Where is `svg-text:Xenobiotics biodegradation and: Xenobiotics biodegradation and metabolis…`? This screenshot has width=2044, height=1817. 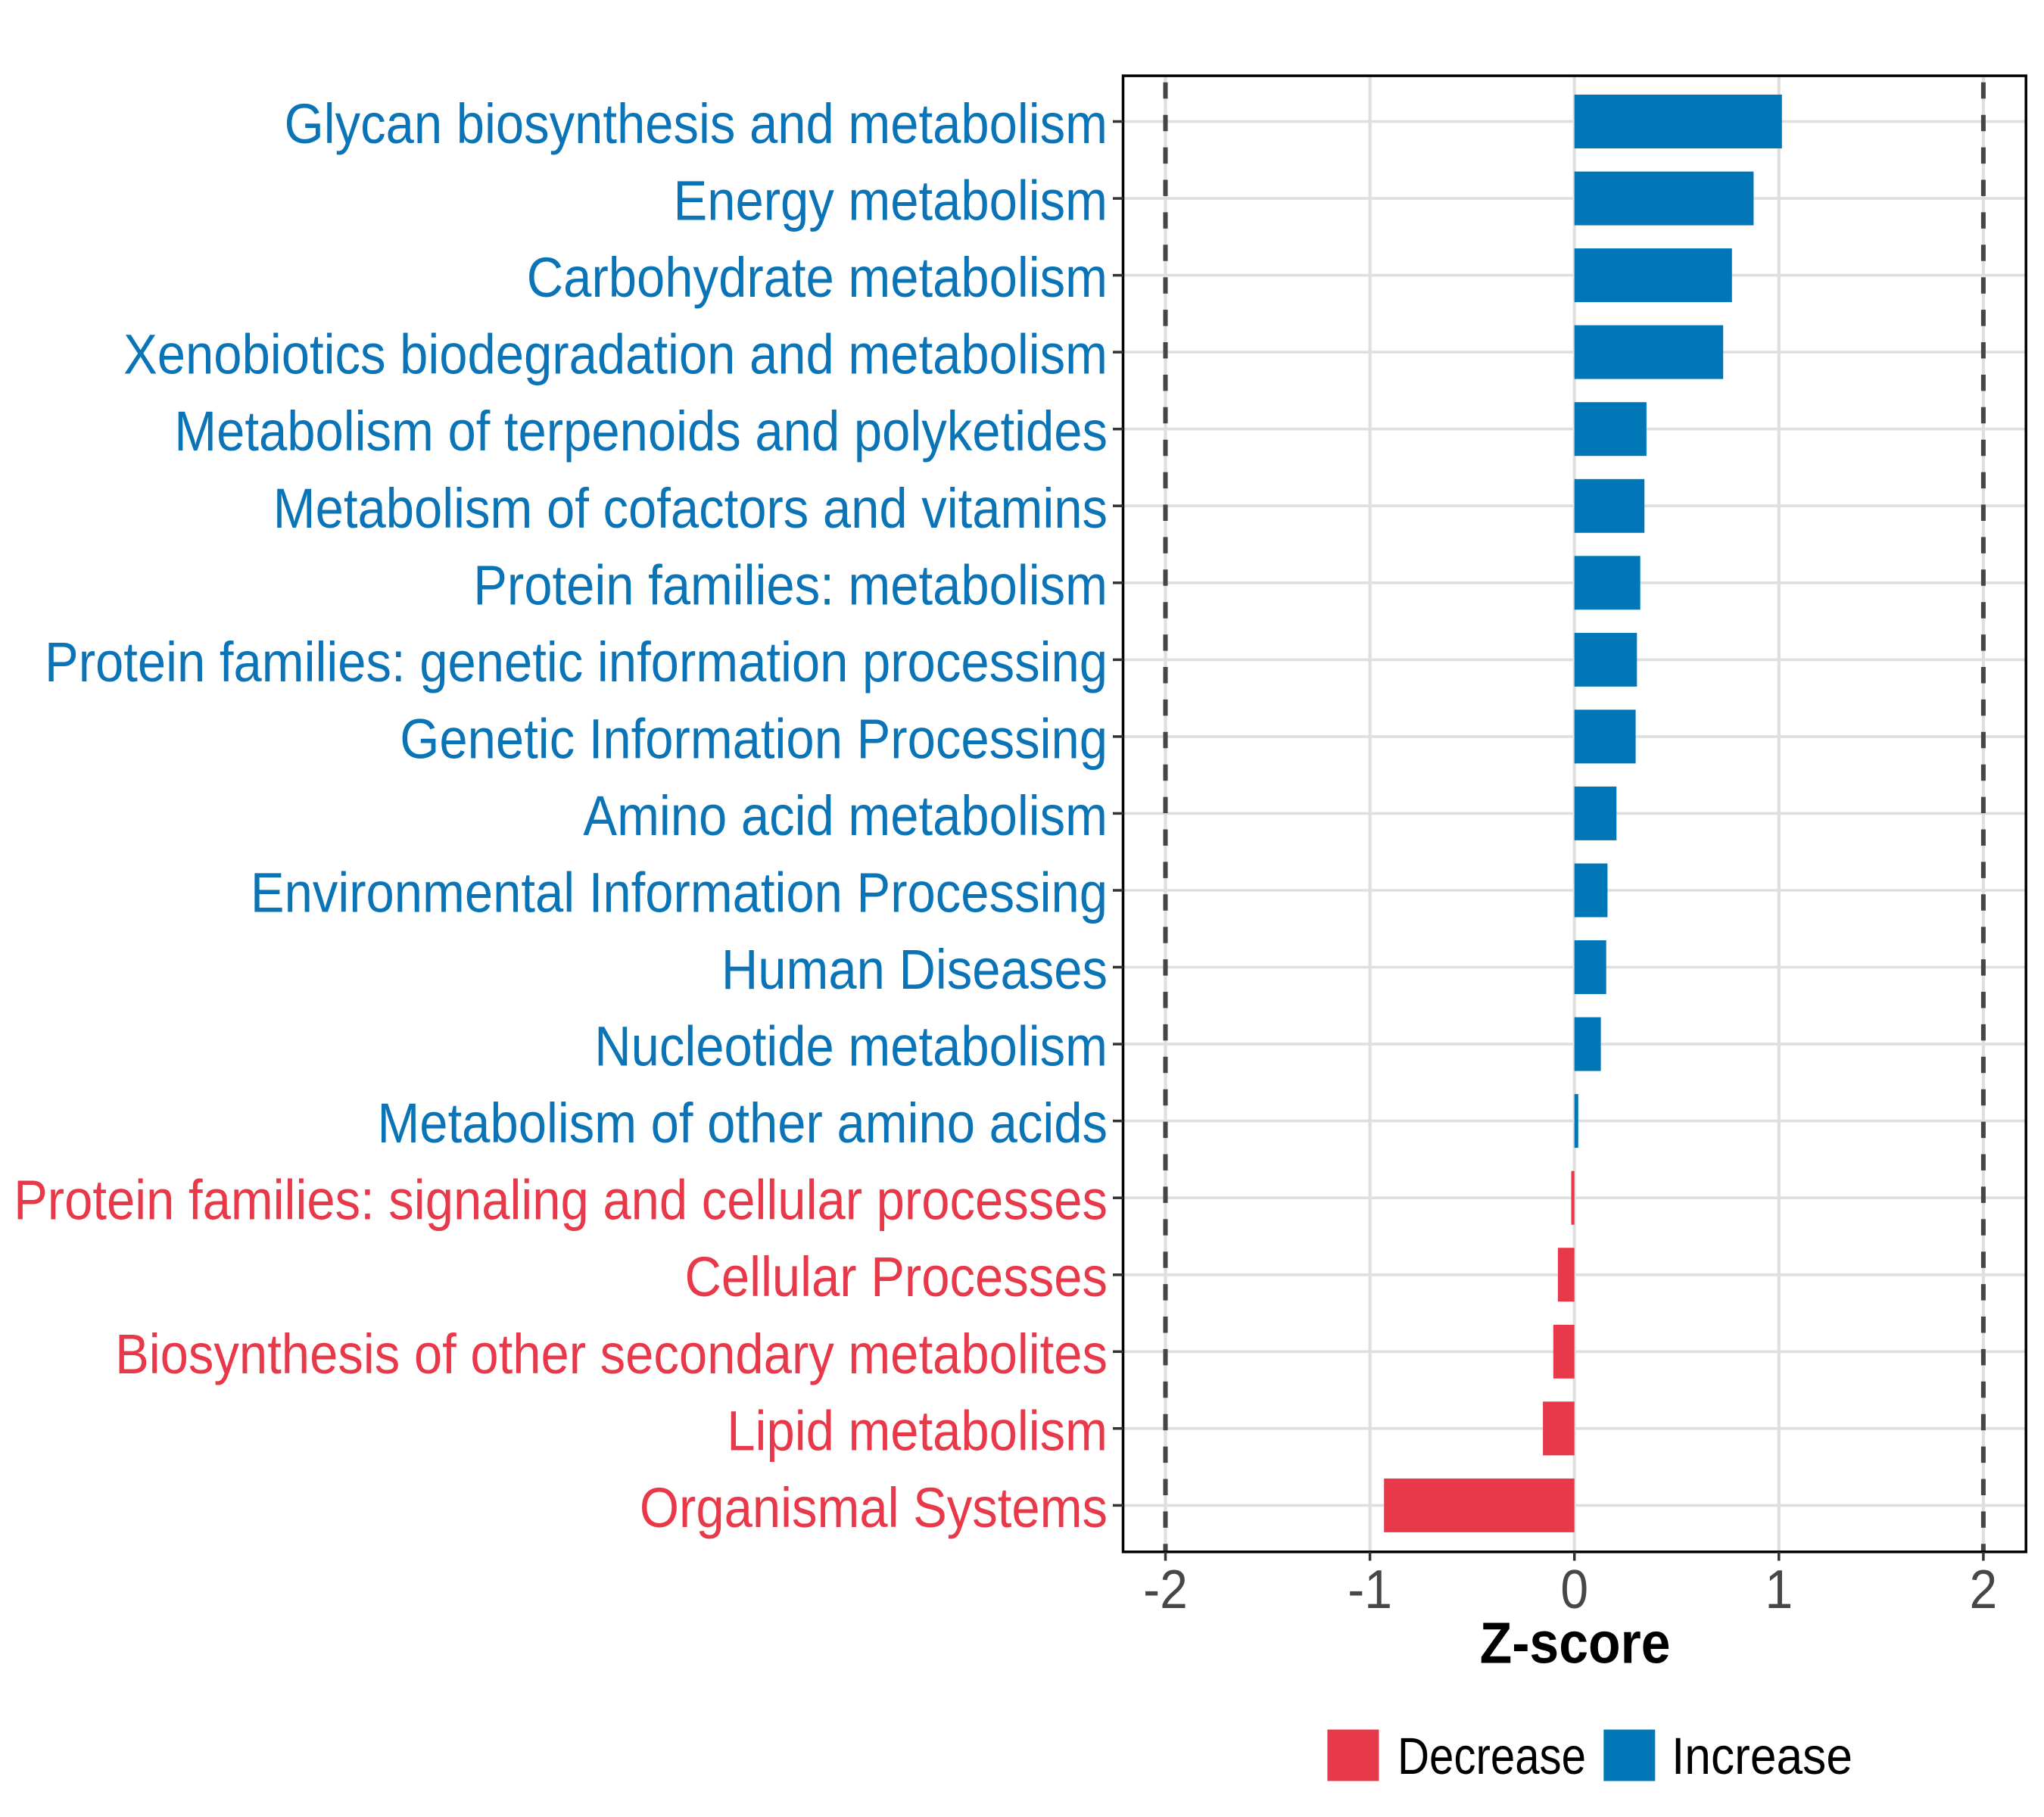
svg-text:Xenobiotics biodegradation and: Xenobiotics biodegradation and metabolis… is located at coordinates (615, 354).